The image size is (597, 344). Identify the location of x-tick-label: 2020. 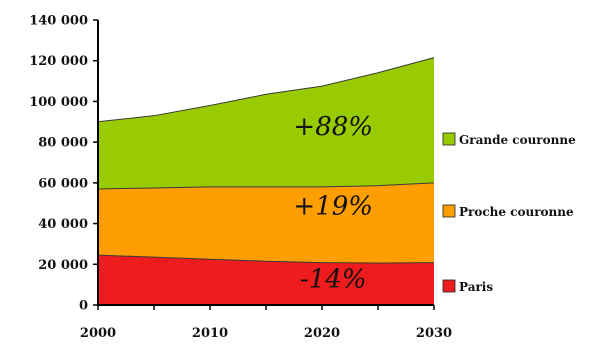
(322, 333).